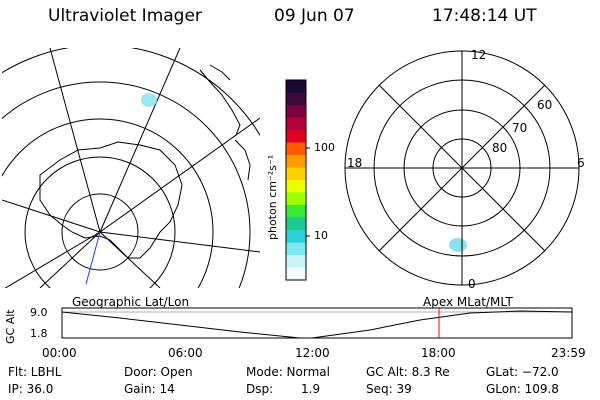  I want to click on timeline-x-tick-0000: 00:00, so click(59, 353).